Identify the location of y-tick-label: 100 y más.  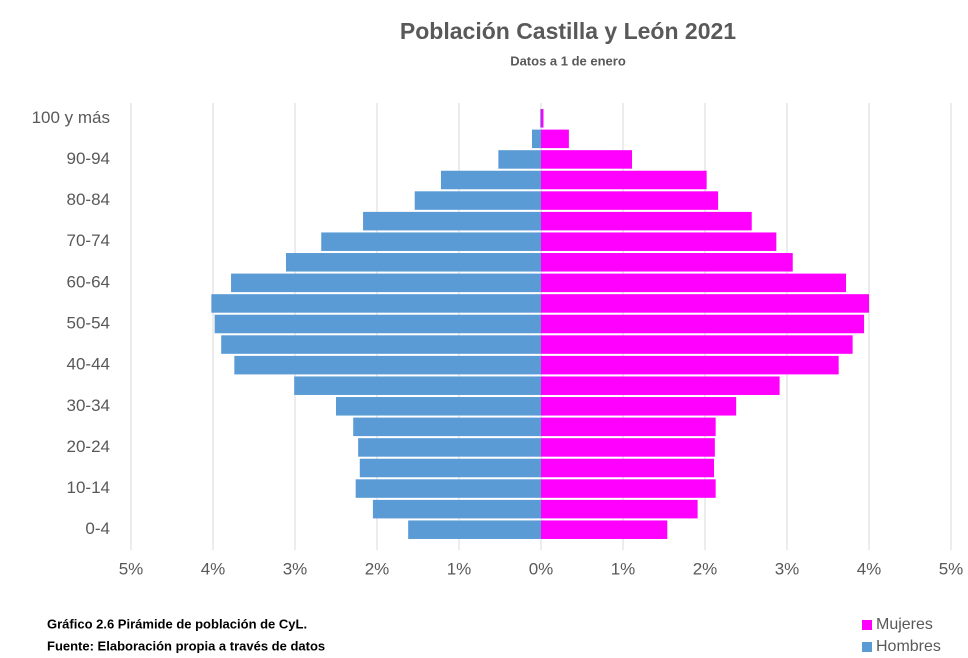
(71, 117).